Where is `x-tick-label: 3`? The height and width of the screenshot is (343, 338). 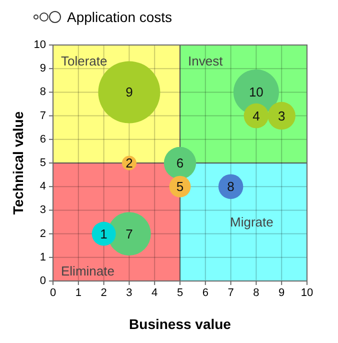 x-tick-label: 3 is located at coordinates (129, 293).